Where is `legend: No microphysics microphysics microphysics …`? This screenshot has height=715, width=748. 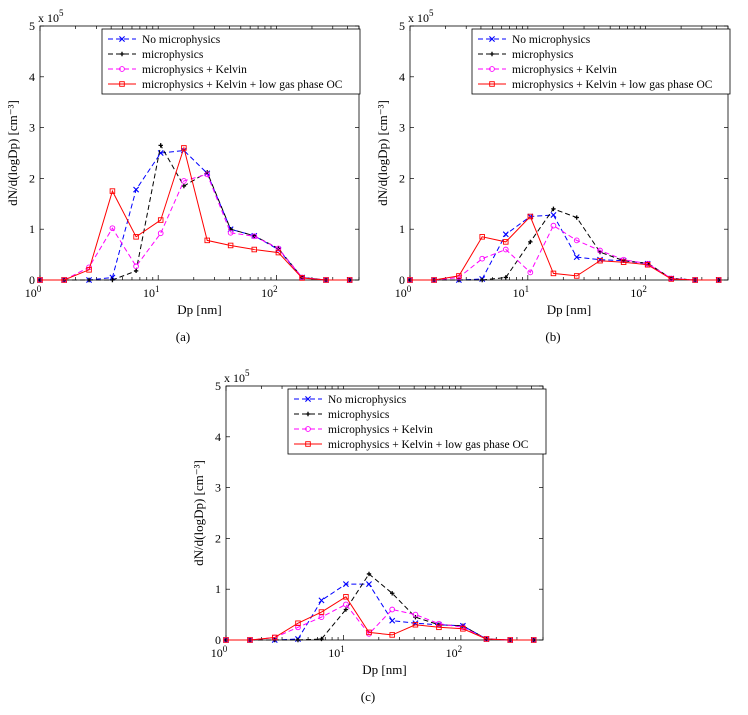 legend: No microphysics microphysics microphysics … is located at coordinates (417, 421).